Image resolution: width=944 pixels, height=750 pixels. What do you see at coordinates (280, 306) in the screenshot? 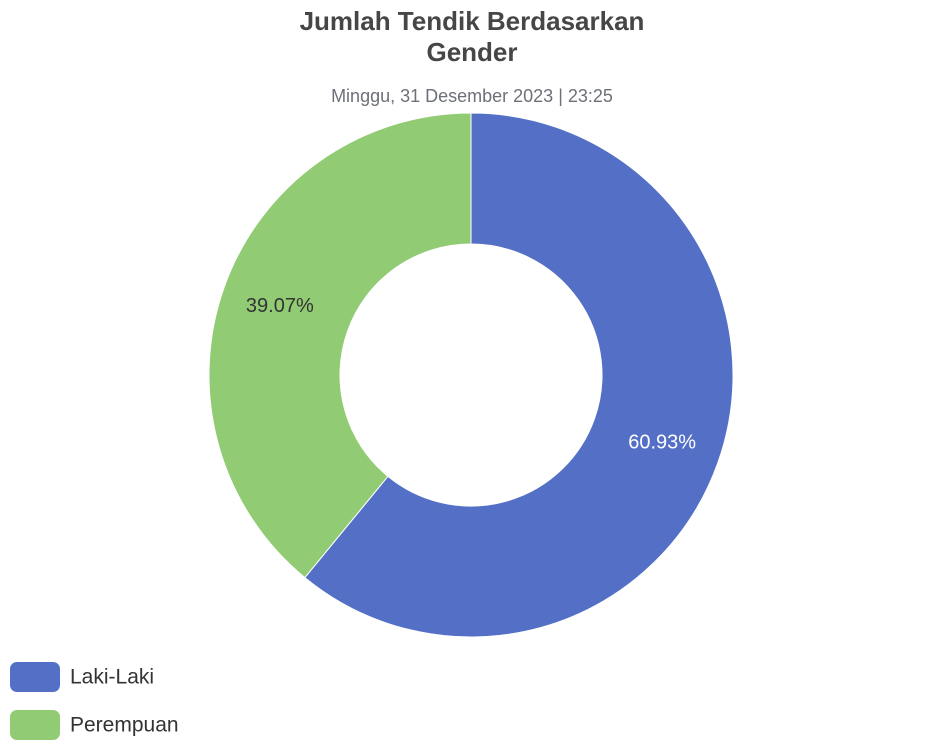
I see `value-label: 39.07%` at bounding box center [280, 306].